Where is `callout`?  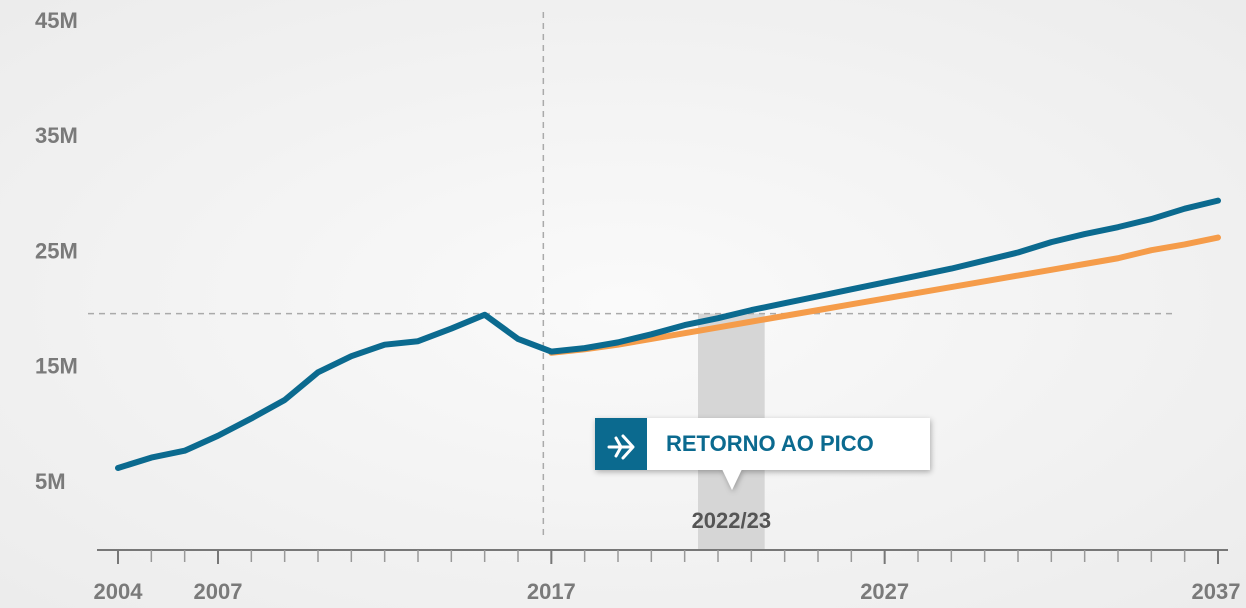 callout is located at coordinates (762, 454).